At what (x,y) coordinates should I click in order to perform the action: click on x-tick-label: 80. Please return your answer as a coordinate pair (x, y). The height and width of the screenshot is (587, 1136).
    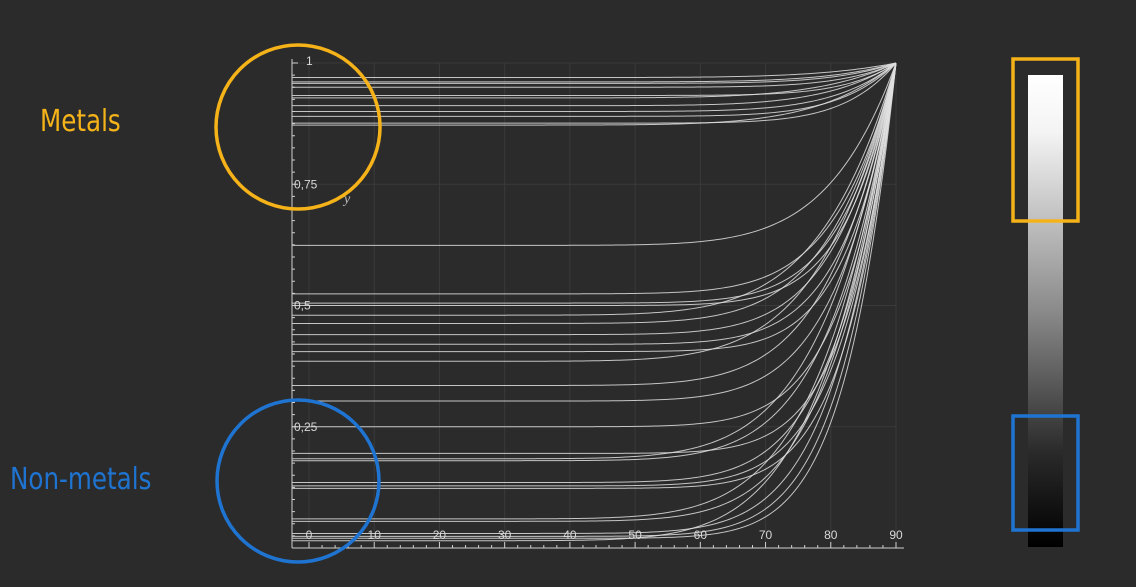
    Looking at the image, I should click on (831, 535).